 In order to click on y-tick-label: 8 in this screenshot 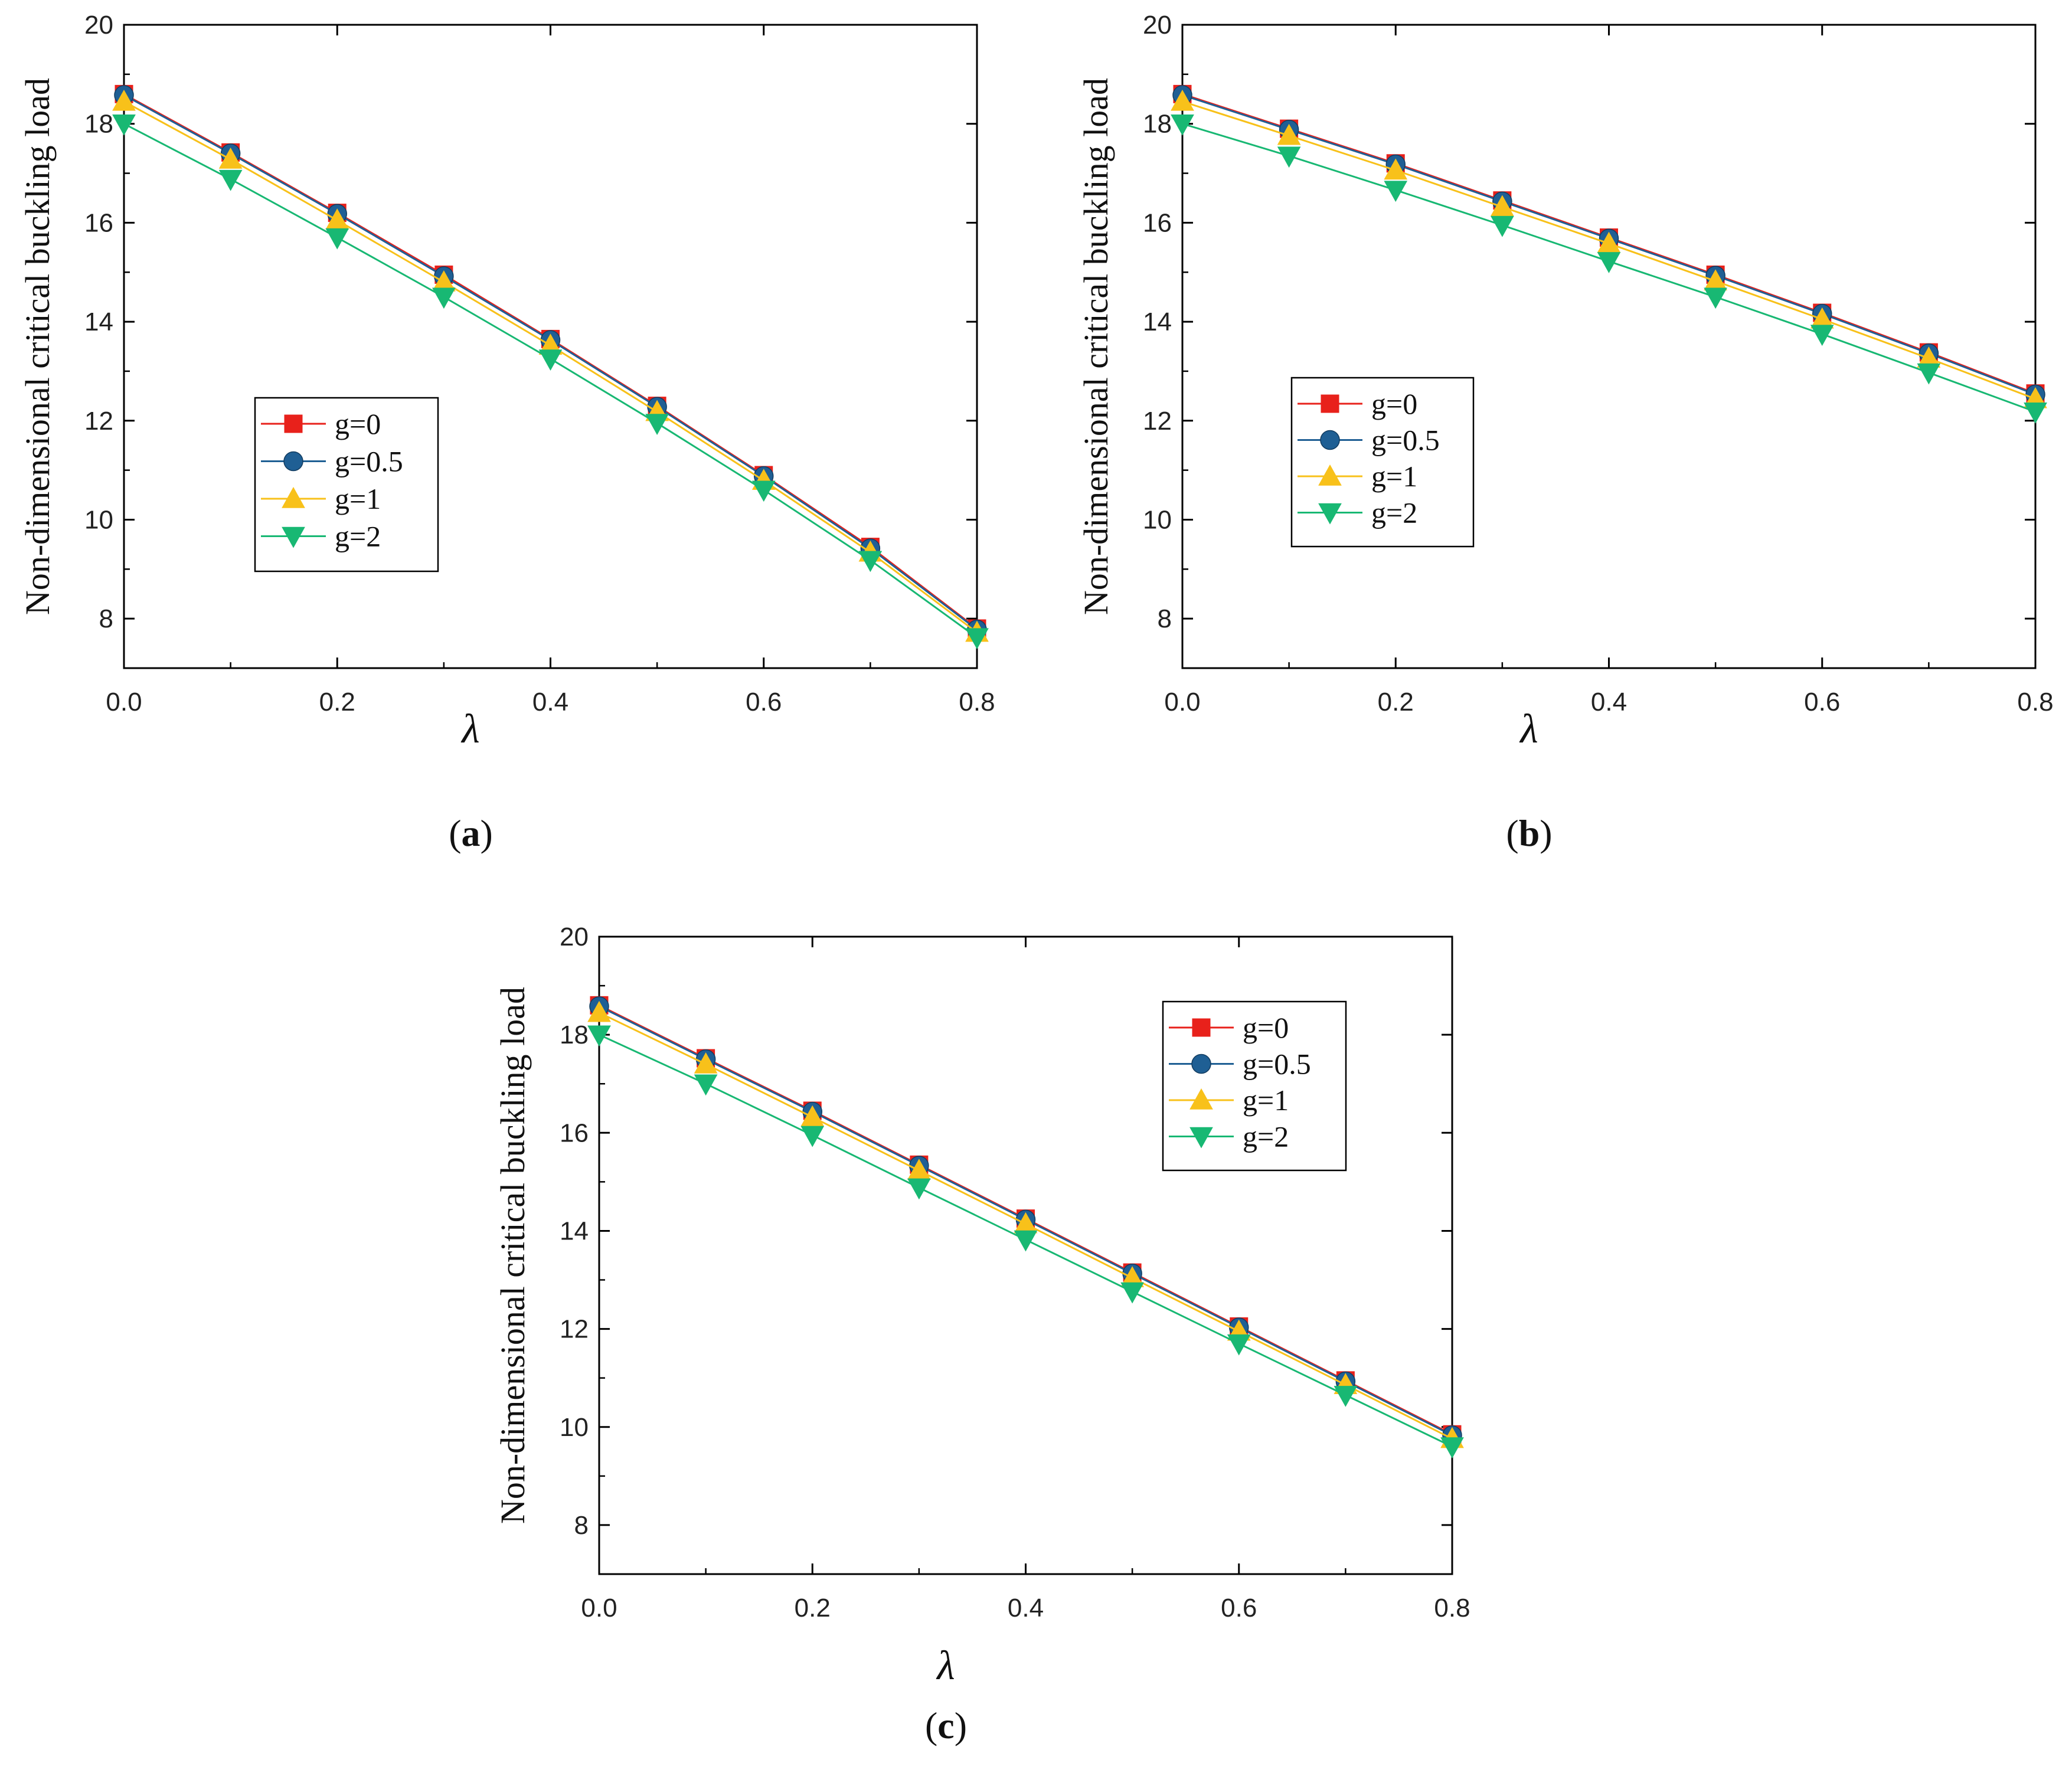, I will do `click(1165, 619)`.